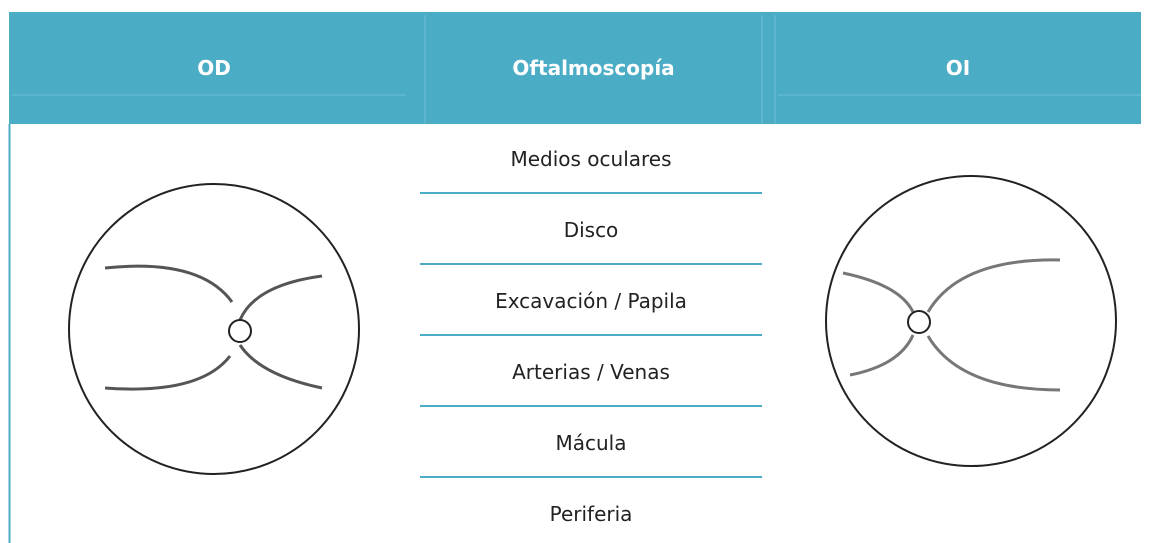 This screenshot has height=543, width=1149. What do you see at coordinates (214, 68) in the screenshot?
I see `header-cell: OD` at bounding box center [214, 68].